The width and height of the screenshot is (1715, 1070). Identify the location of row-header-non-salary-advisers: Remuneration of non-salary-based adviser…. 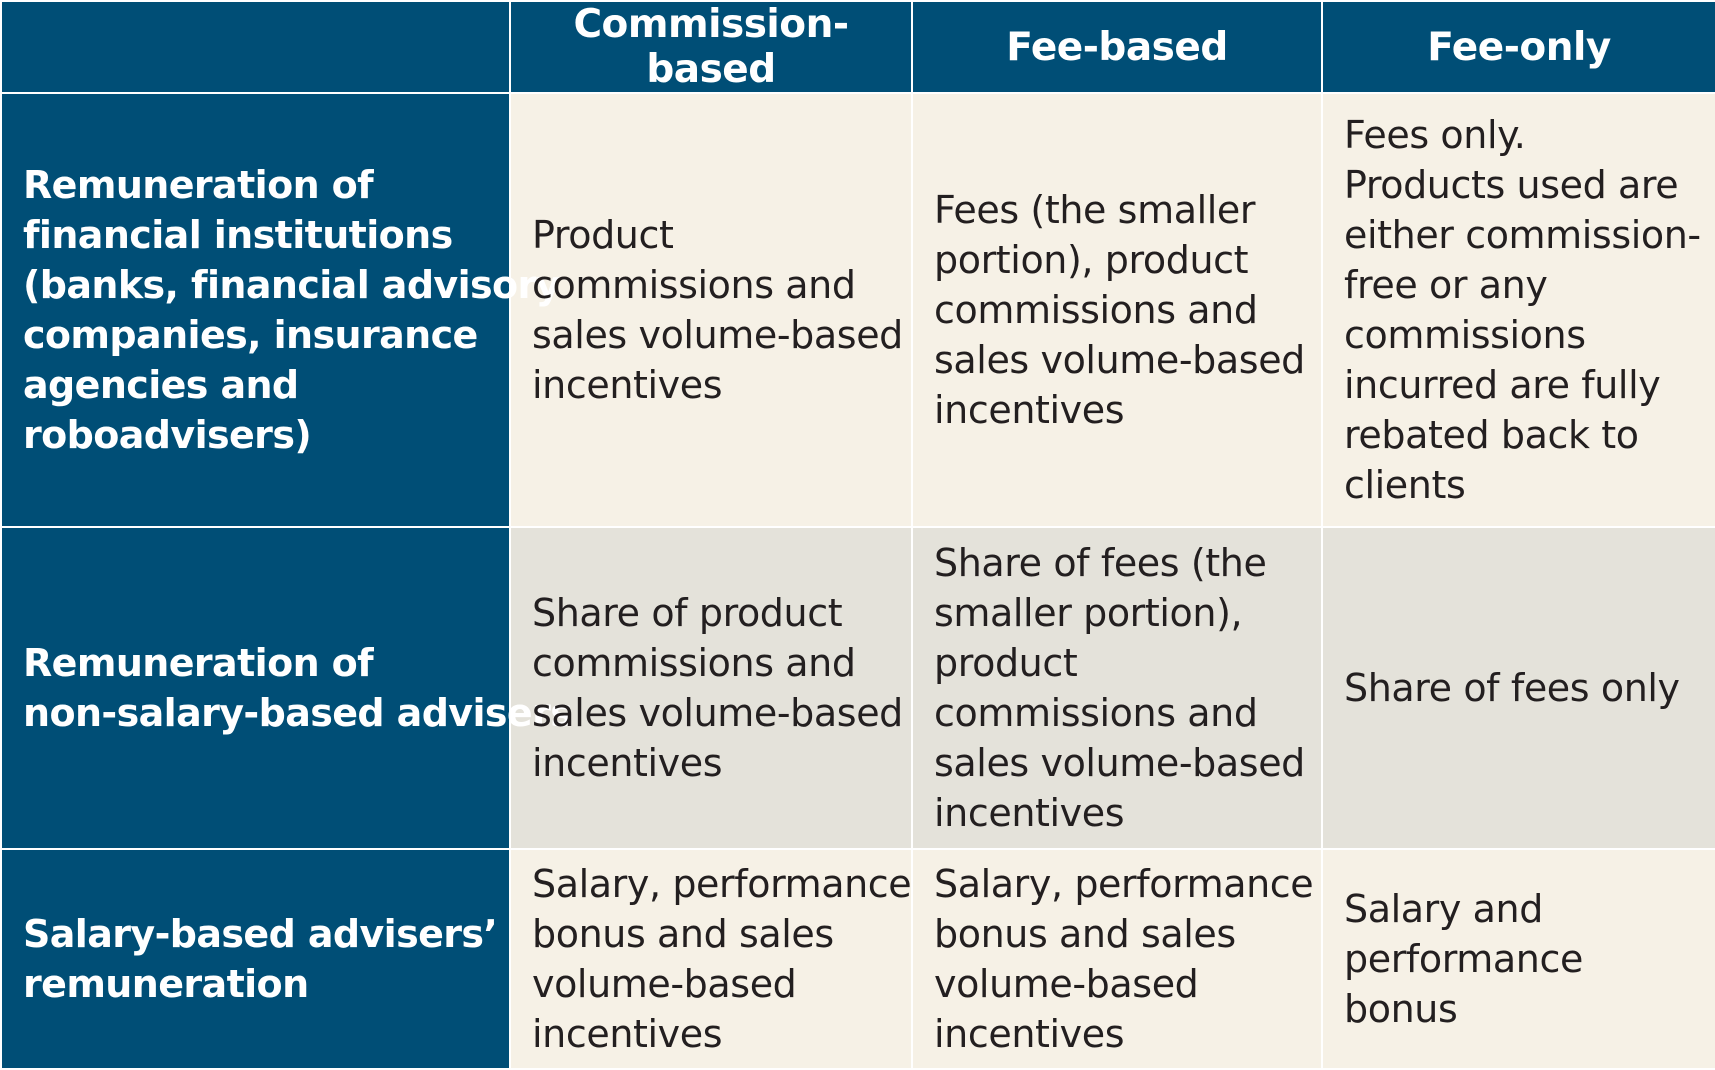
(286, 688).